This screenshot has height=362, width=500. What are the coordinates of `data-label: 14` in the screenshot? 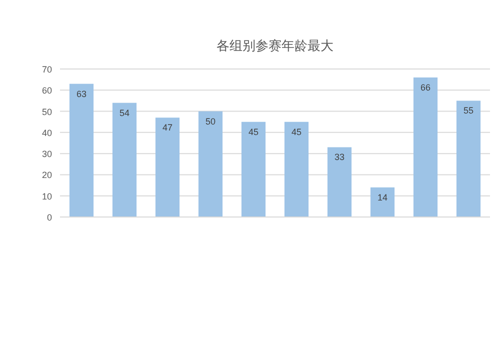 It's located at (382, 197).